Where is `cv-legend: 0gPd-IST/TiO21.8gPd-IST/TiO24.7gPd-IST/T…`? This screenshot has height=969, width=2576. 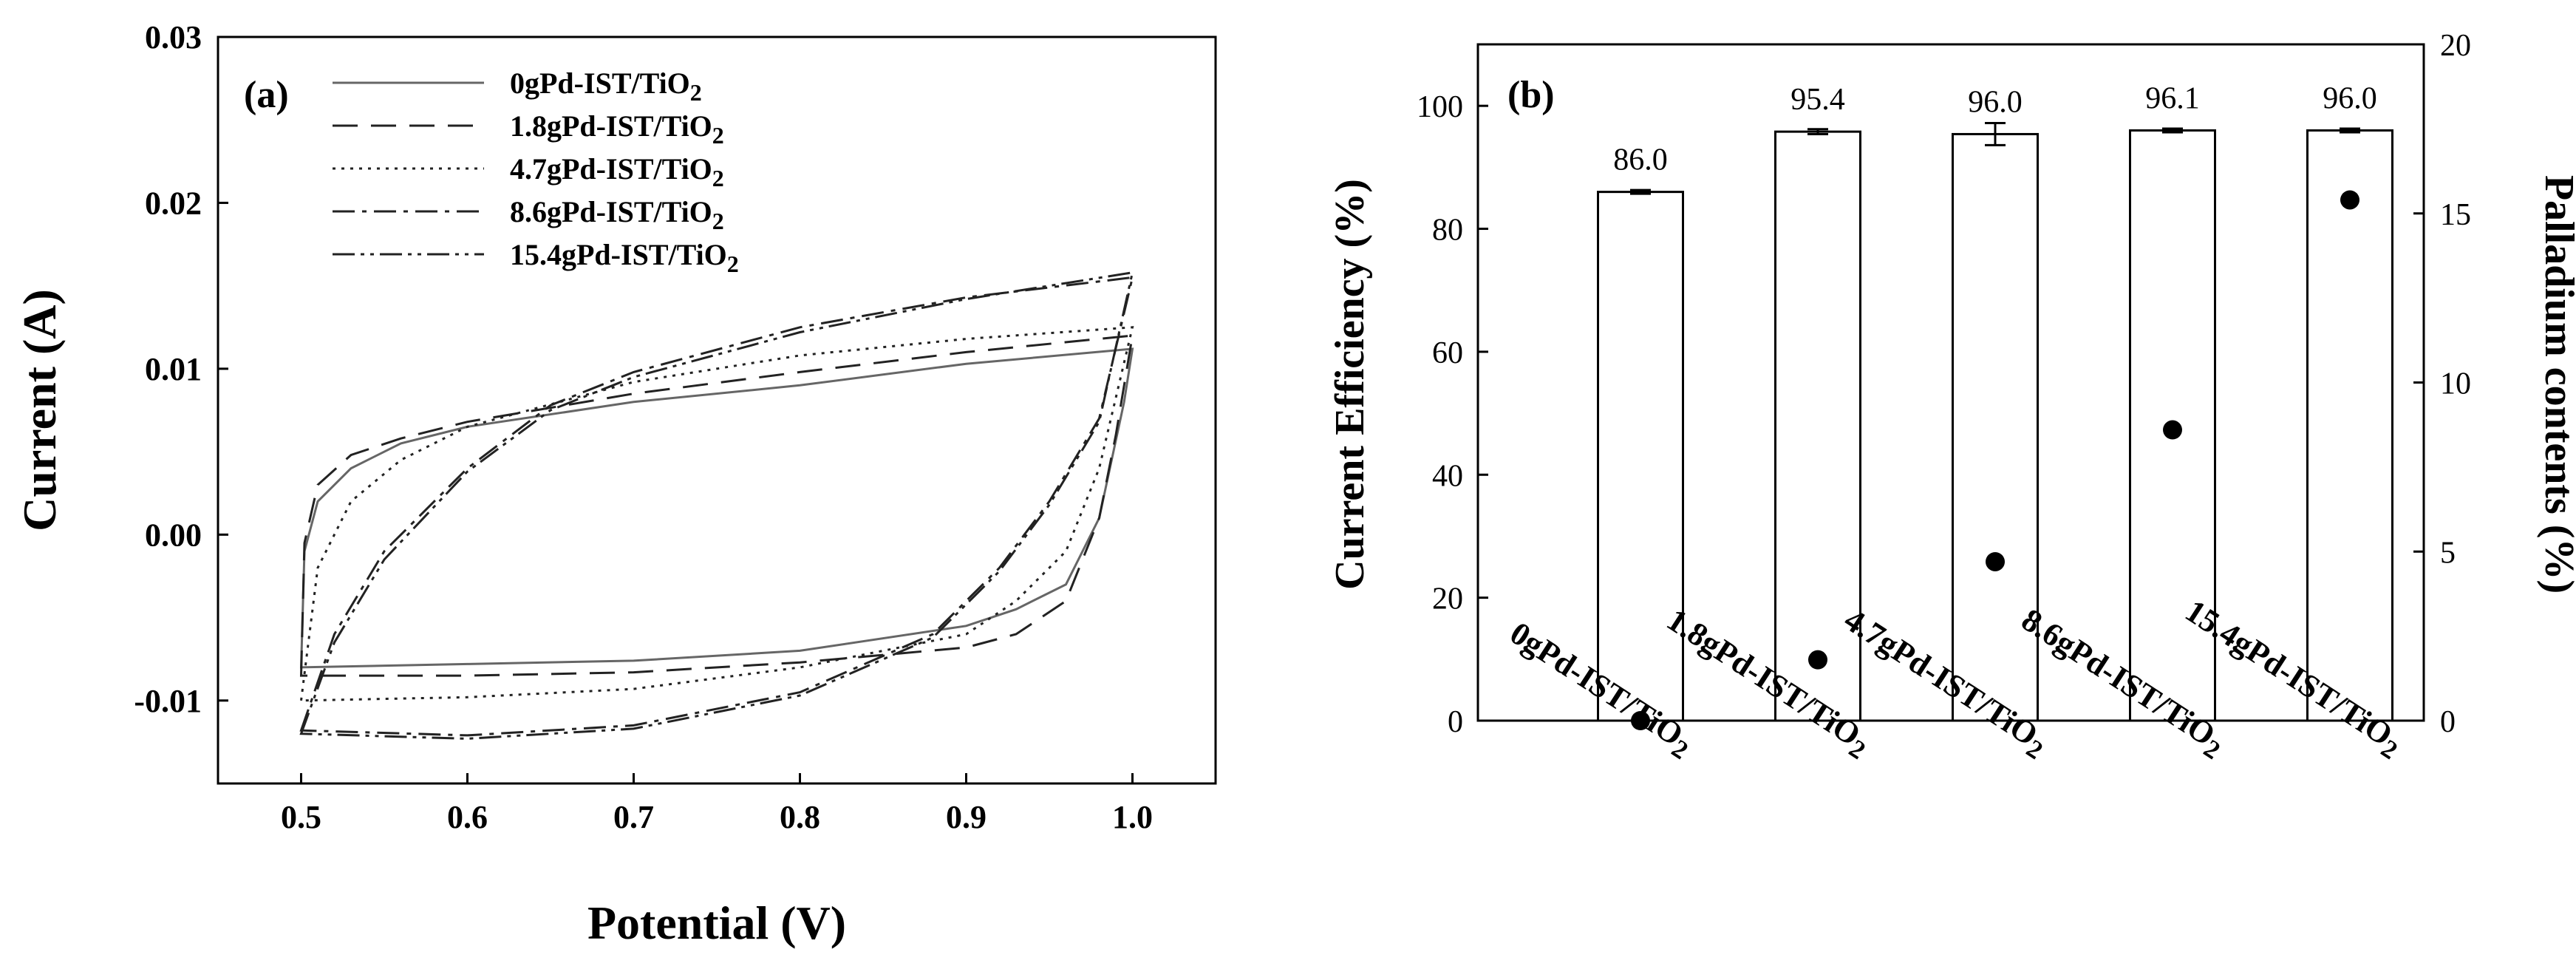 cv-legend: 0gPd-IST/TiO21.8gPd-IST/TiO24.7gPd-IST/T… is located at coordinates (536, 172).